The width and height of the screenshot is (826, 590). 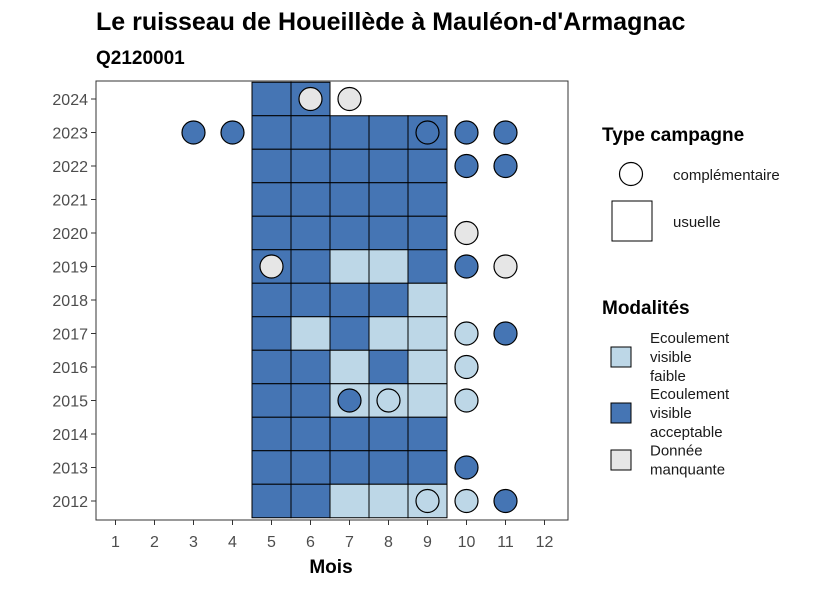 I want to click on x-tick-label-4: 4, so click(x=232, y=542).